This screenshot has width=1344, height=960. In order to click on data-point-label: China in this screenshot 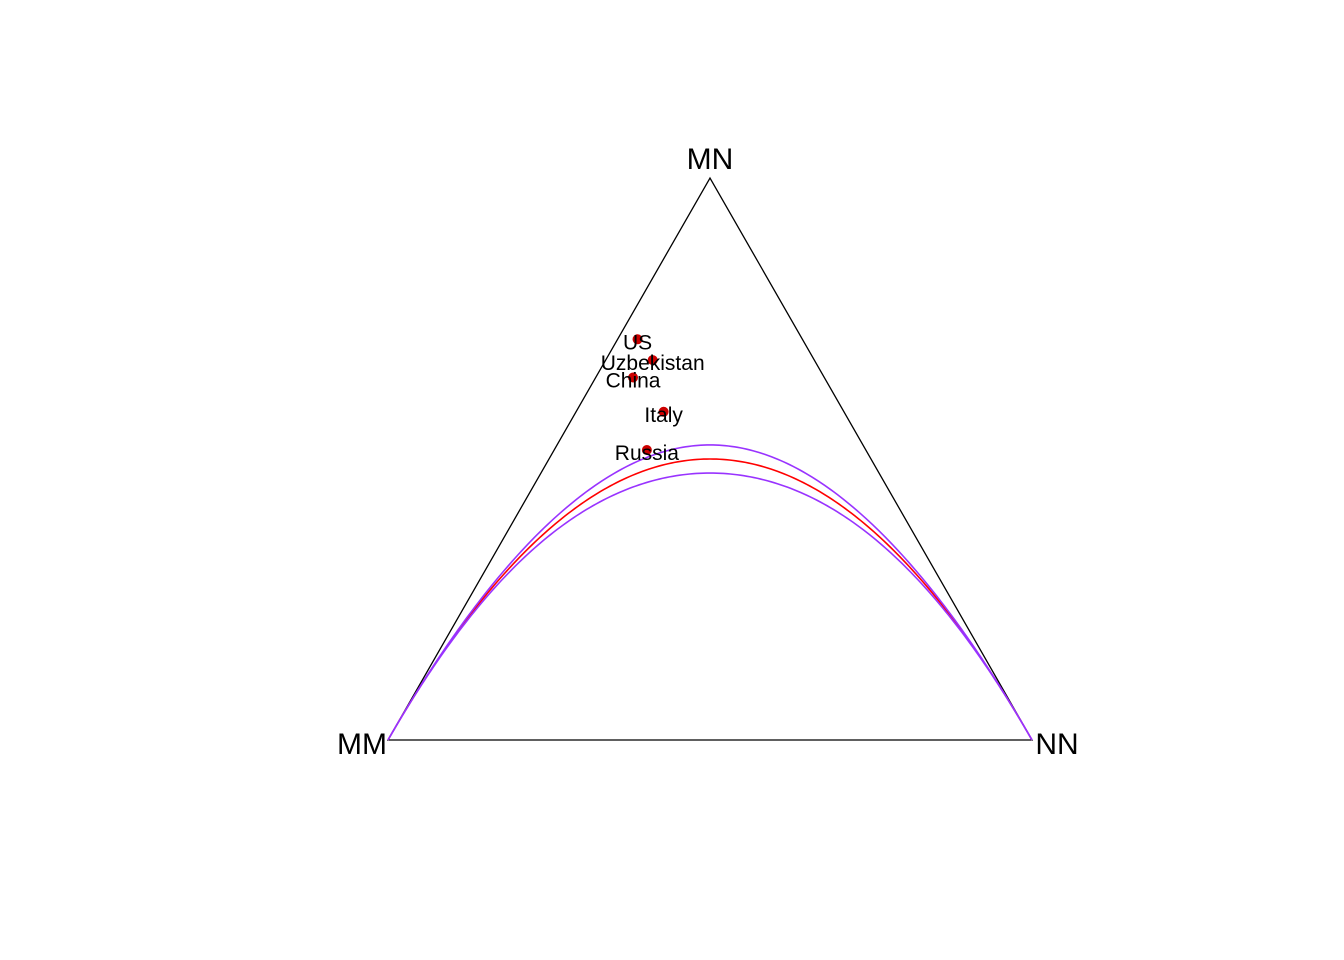, I will do `click(633, 381)`.